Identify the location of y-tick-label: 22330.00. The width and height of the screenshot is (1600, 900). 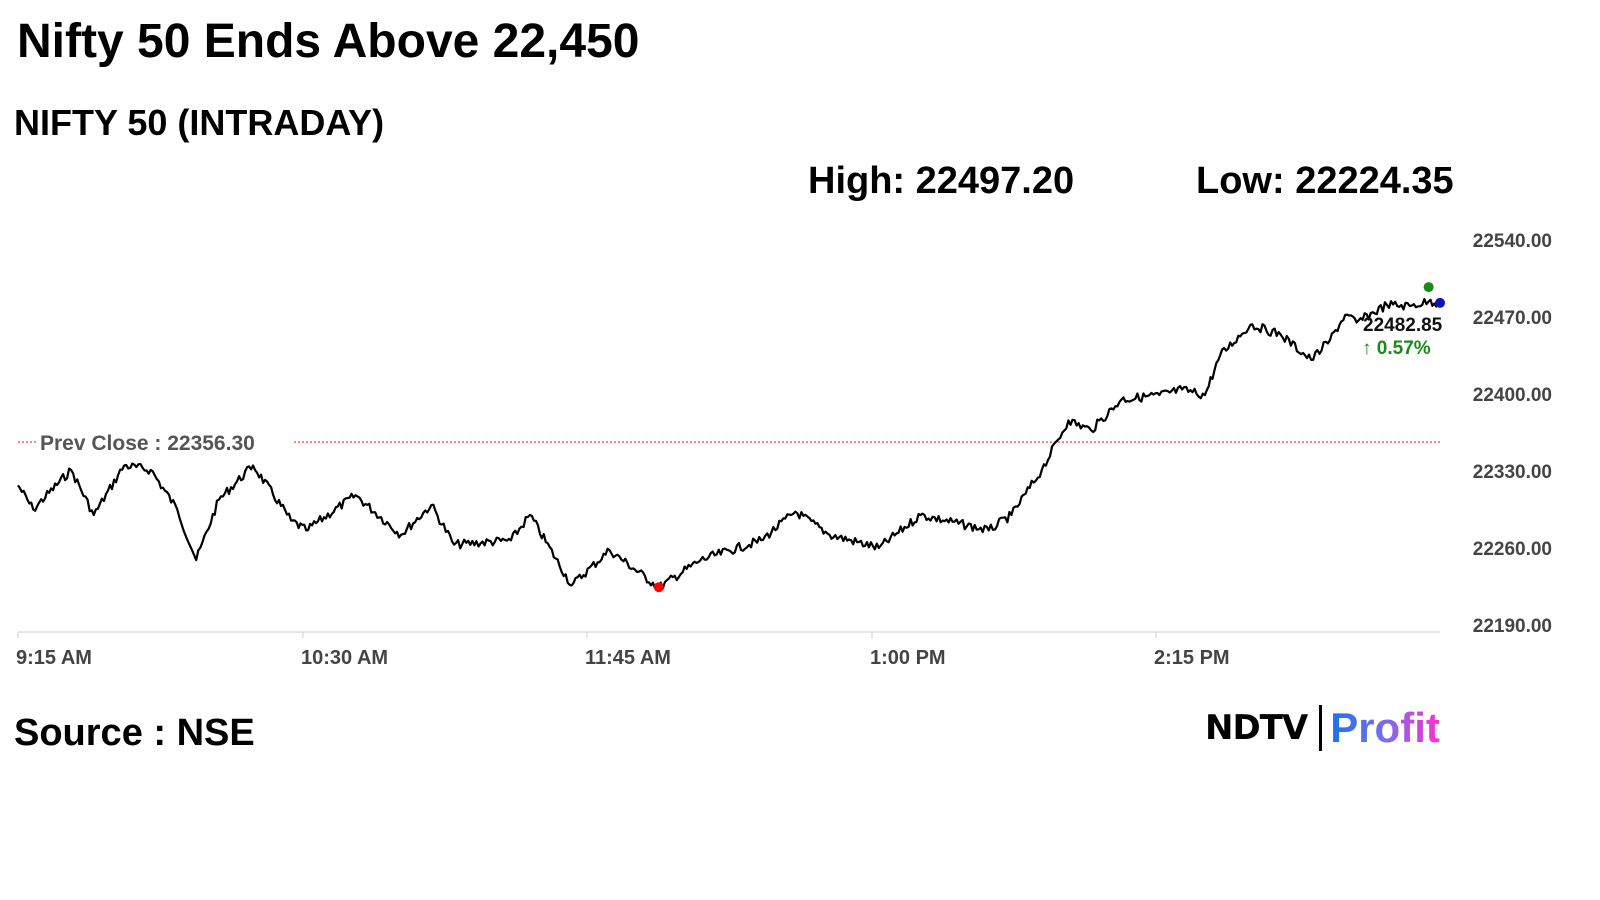
(1512, 472).